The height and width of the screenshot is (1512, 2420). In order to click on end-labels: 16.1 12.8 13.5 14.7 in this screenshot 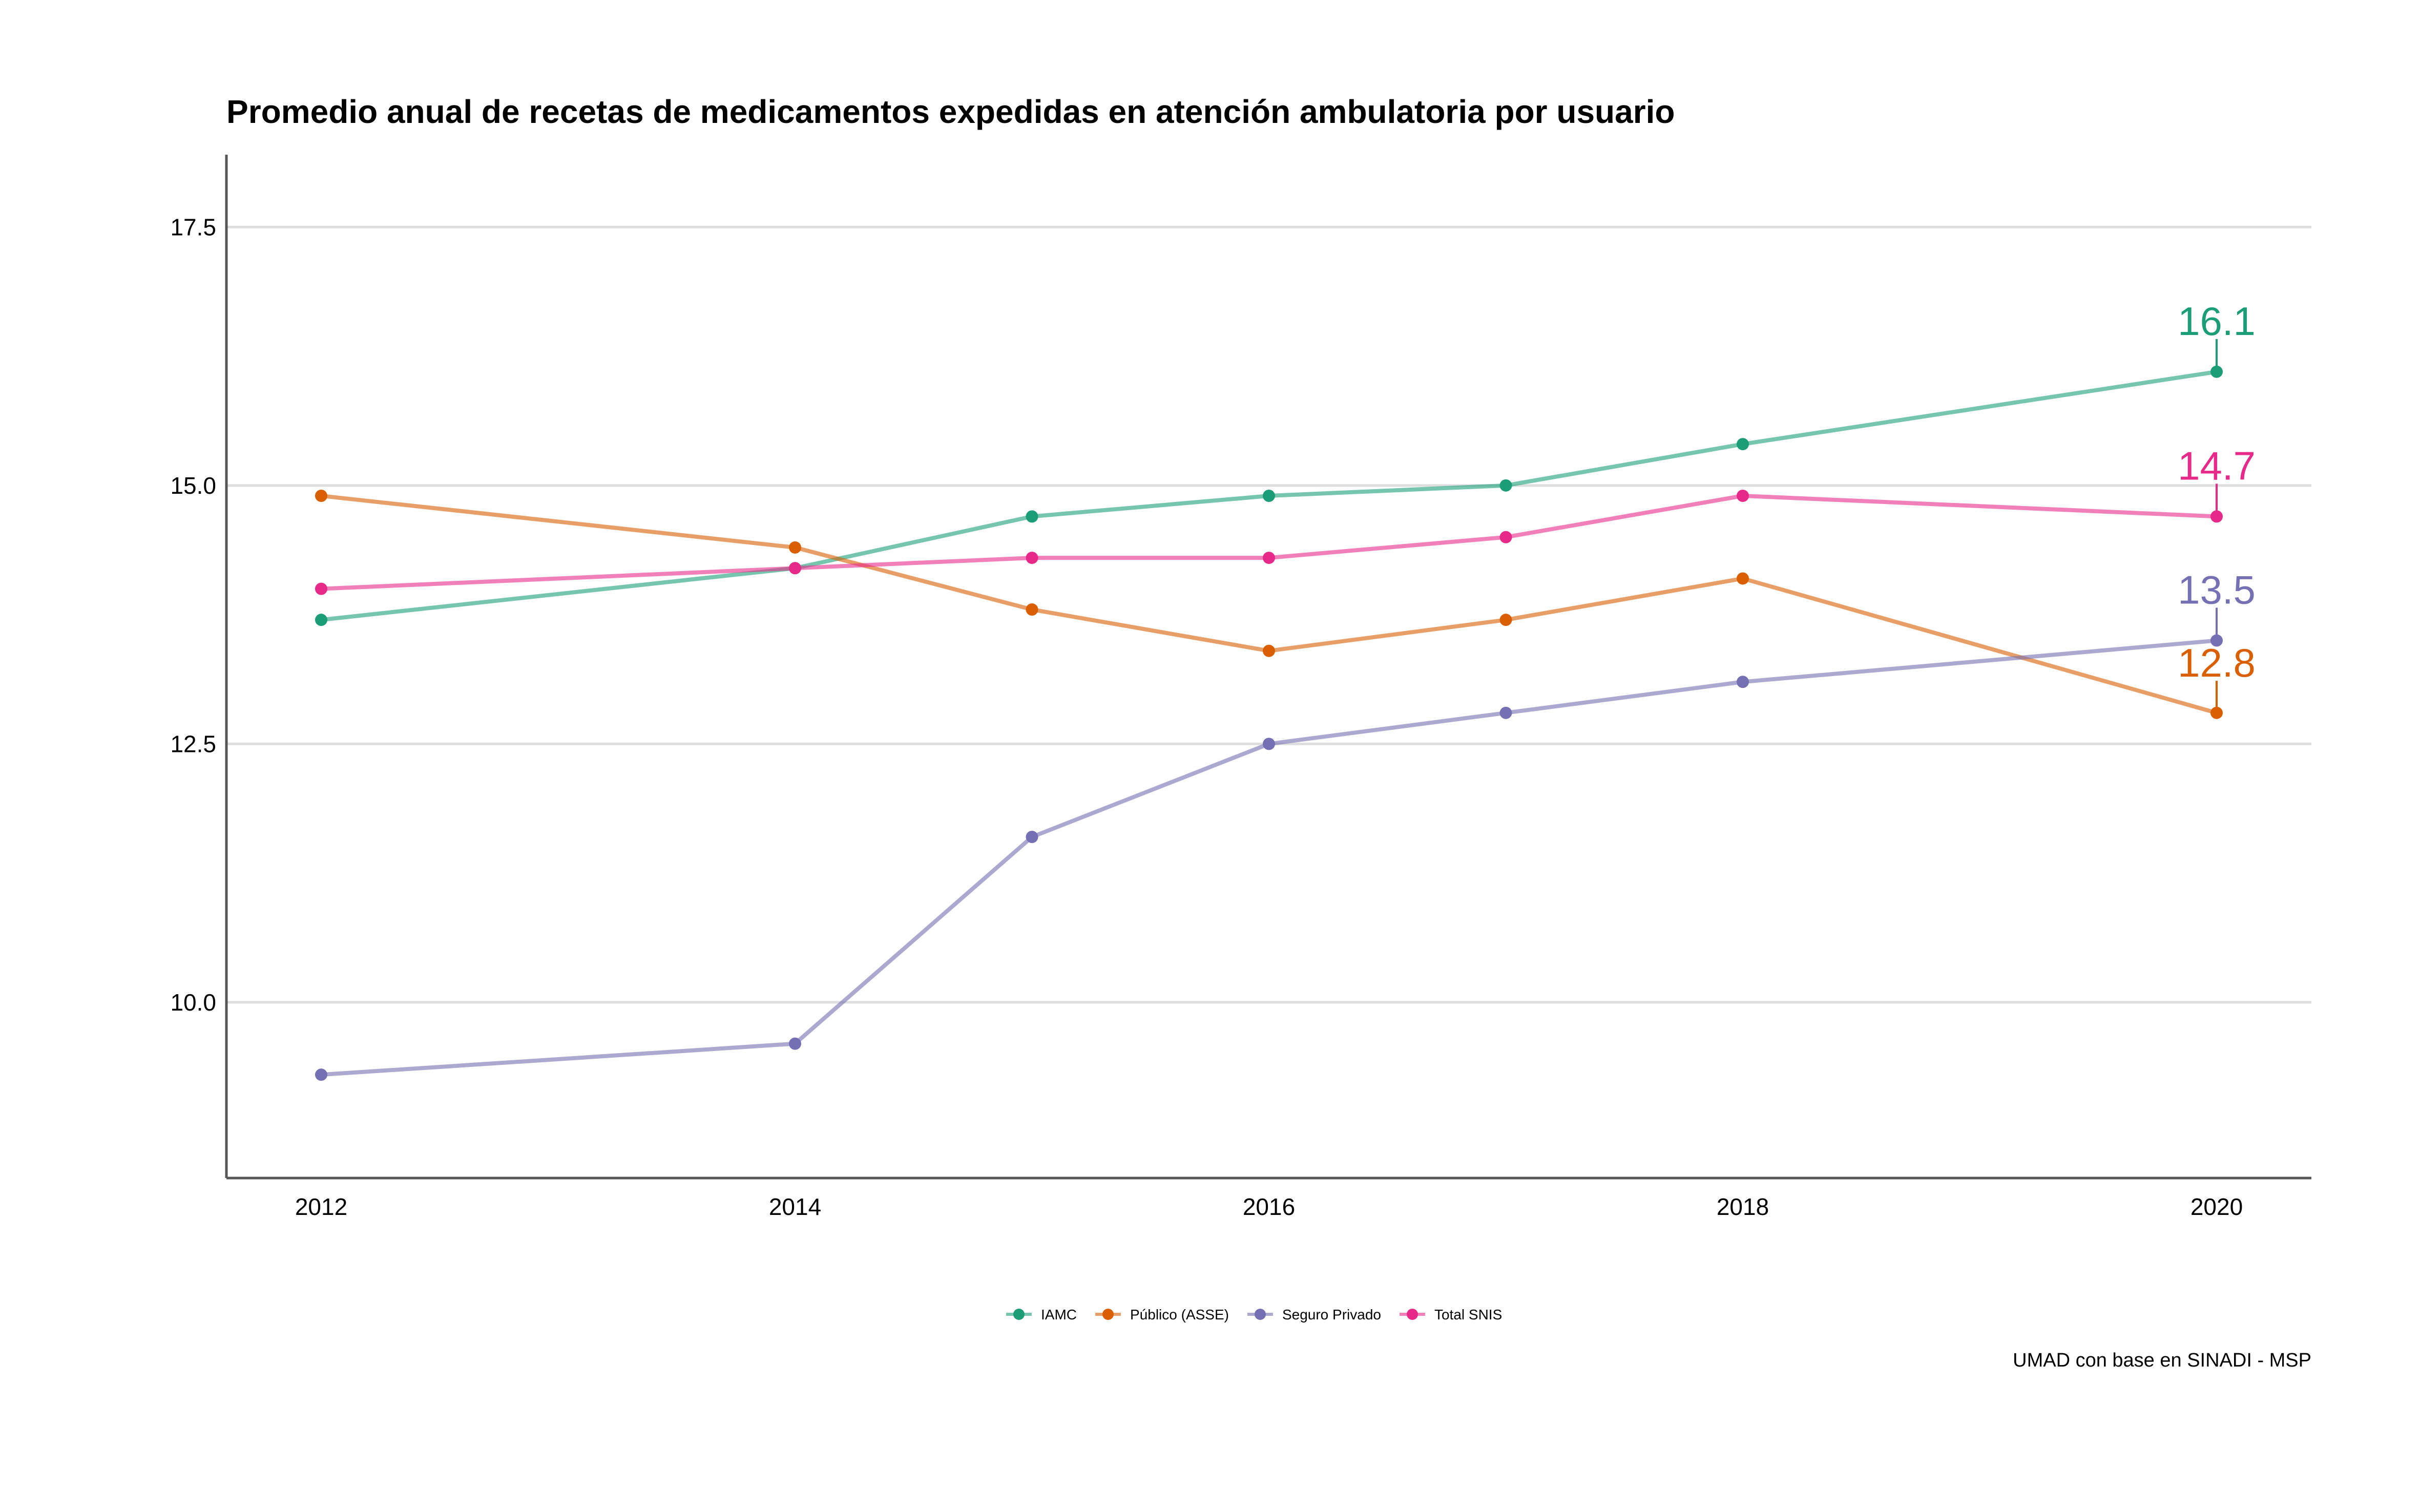, I will do `click(2217, 506)`.